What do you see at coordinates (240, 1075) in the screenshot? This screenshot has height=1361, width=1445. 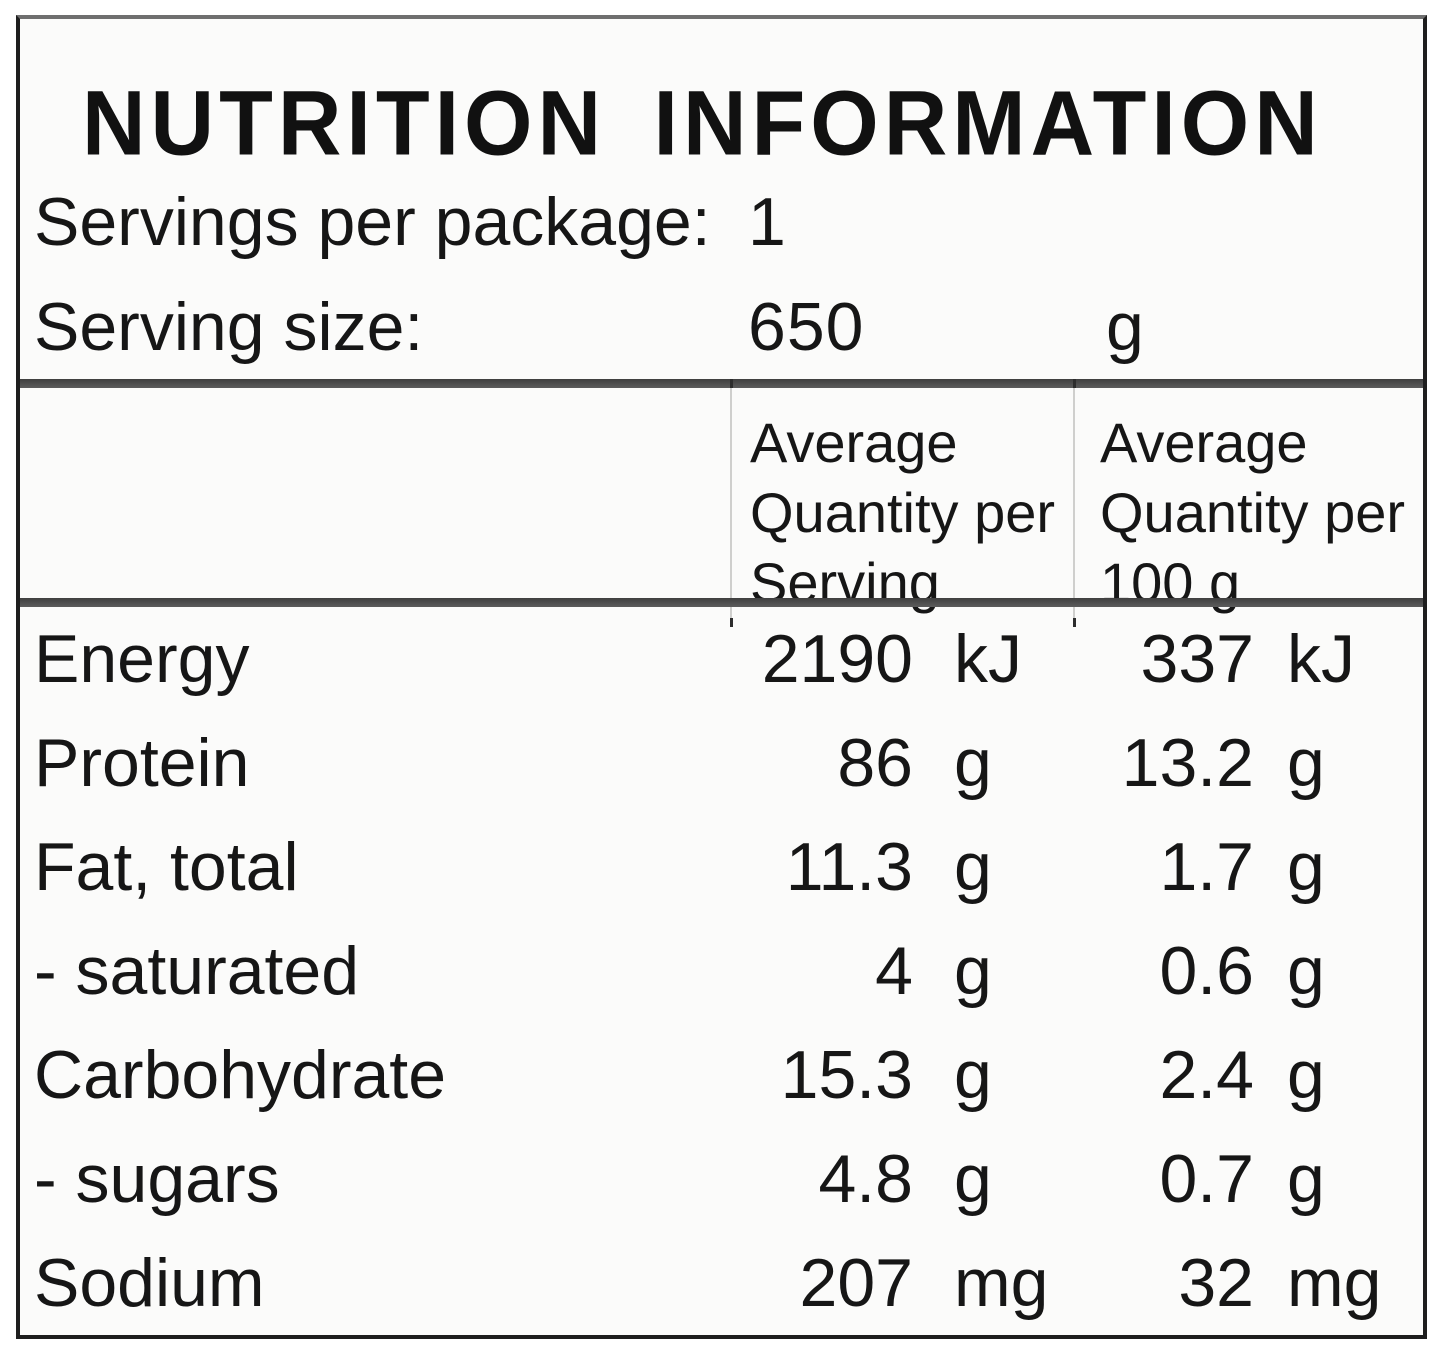 I see `nutrient-name: Carbohydrate` at bounding box center [240, 1075].